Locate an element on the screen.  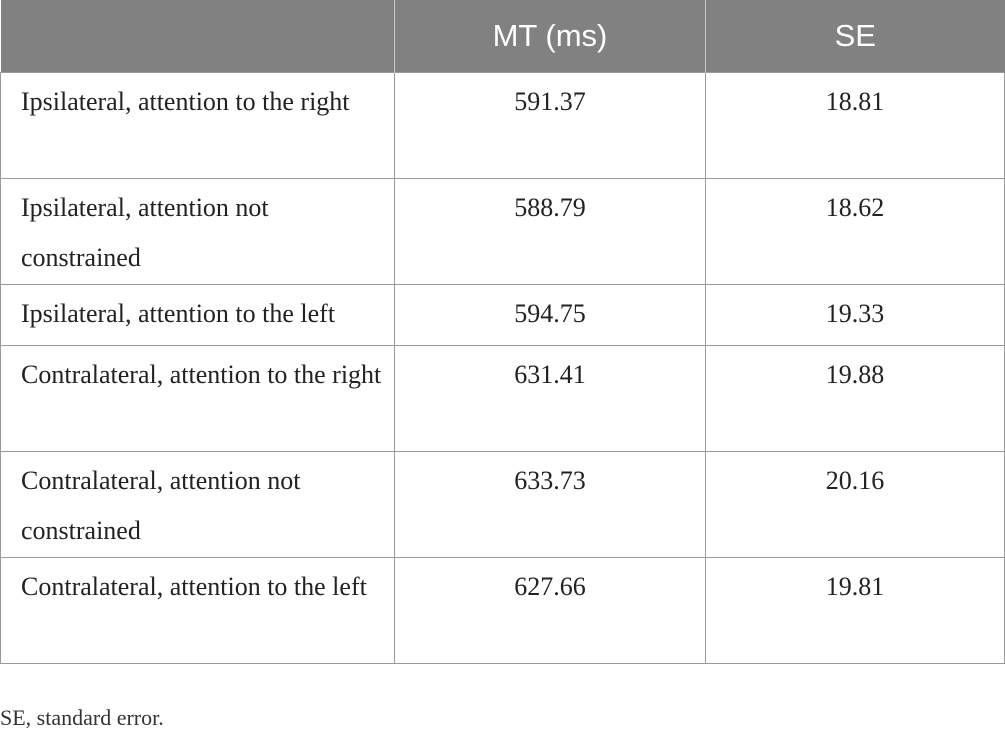
se-cell: 18.62 is located at coordinates (855, 231).